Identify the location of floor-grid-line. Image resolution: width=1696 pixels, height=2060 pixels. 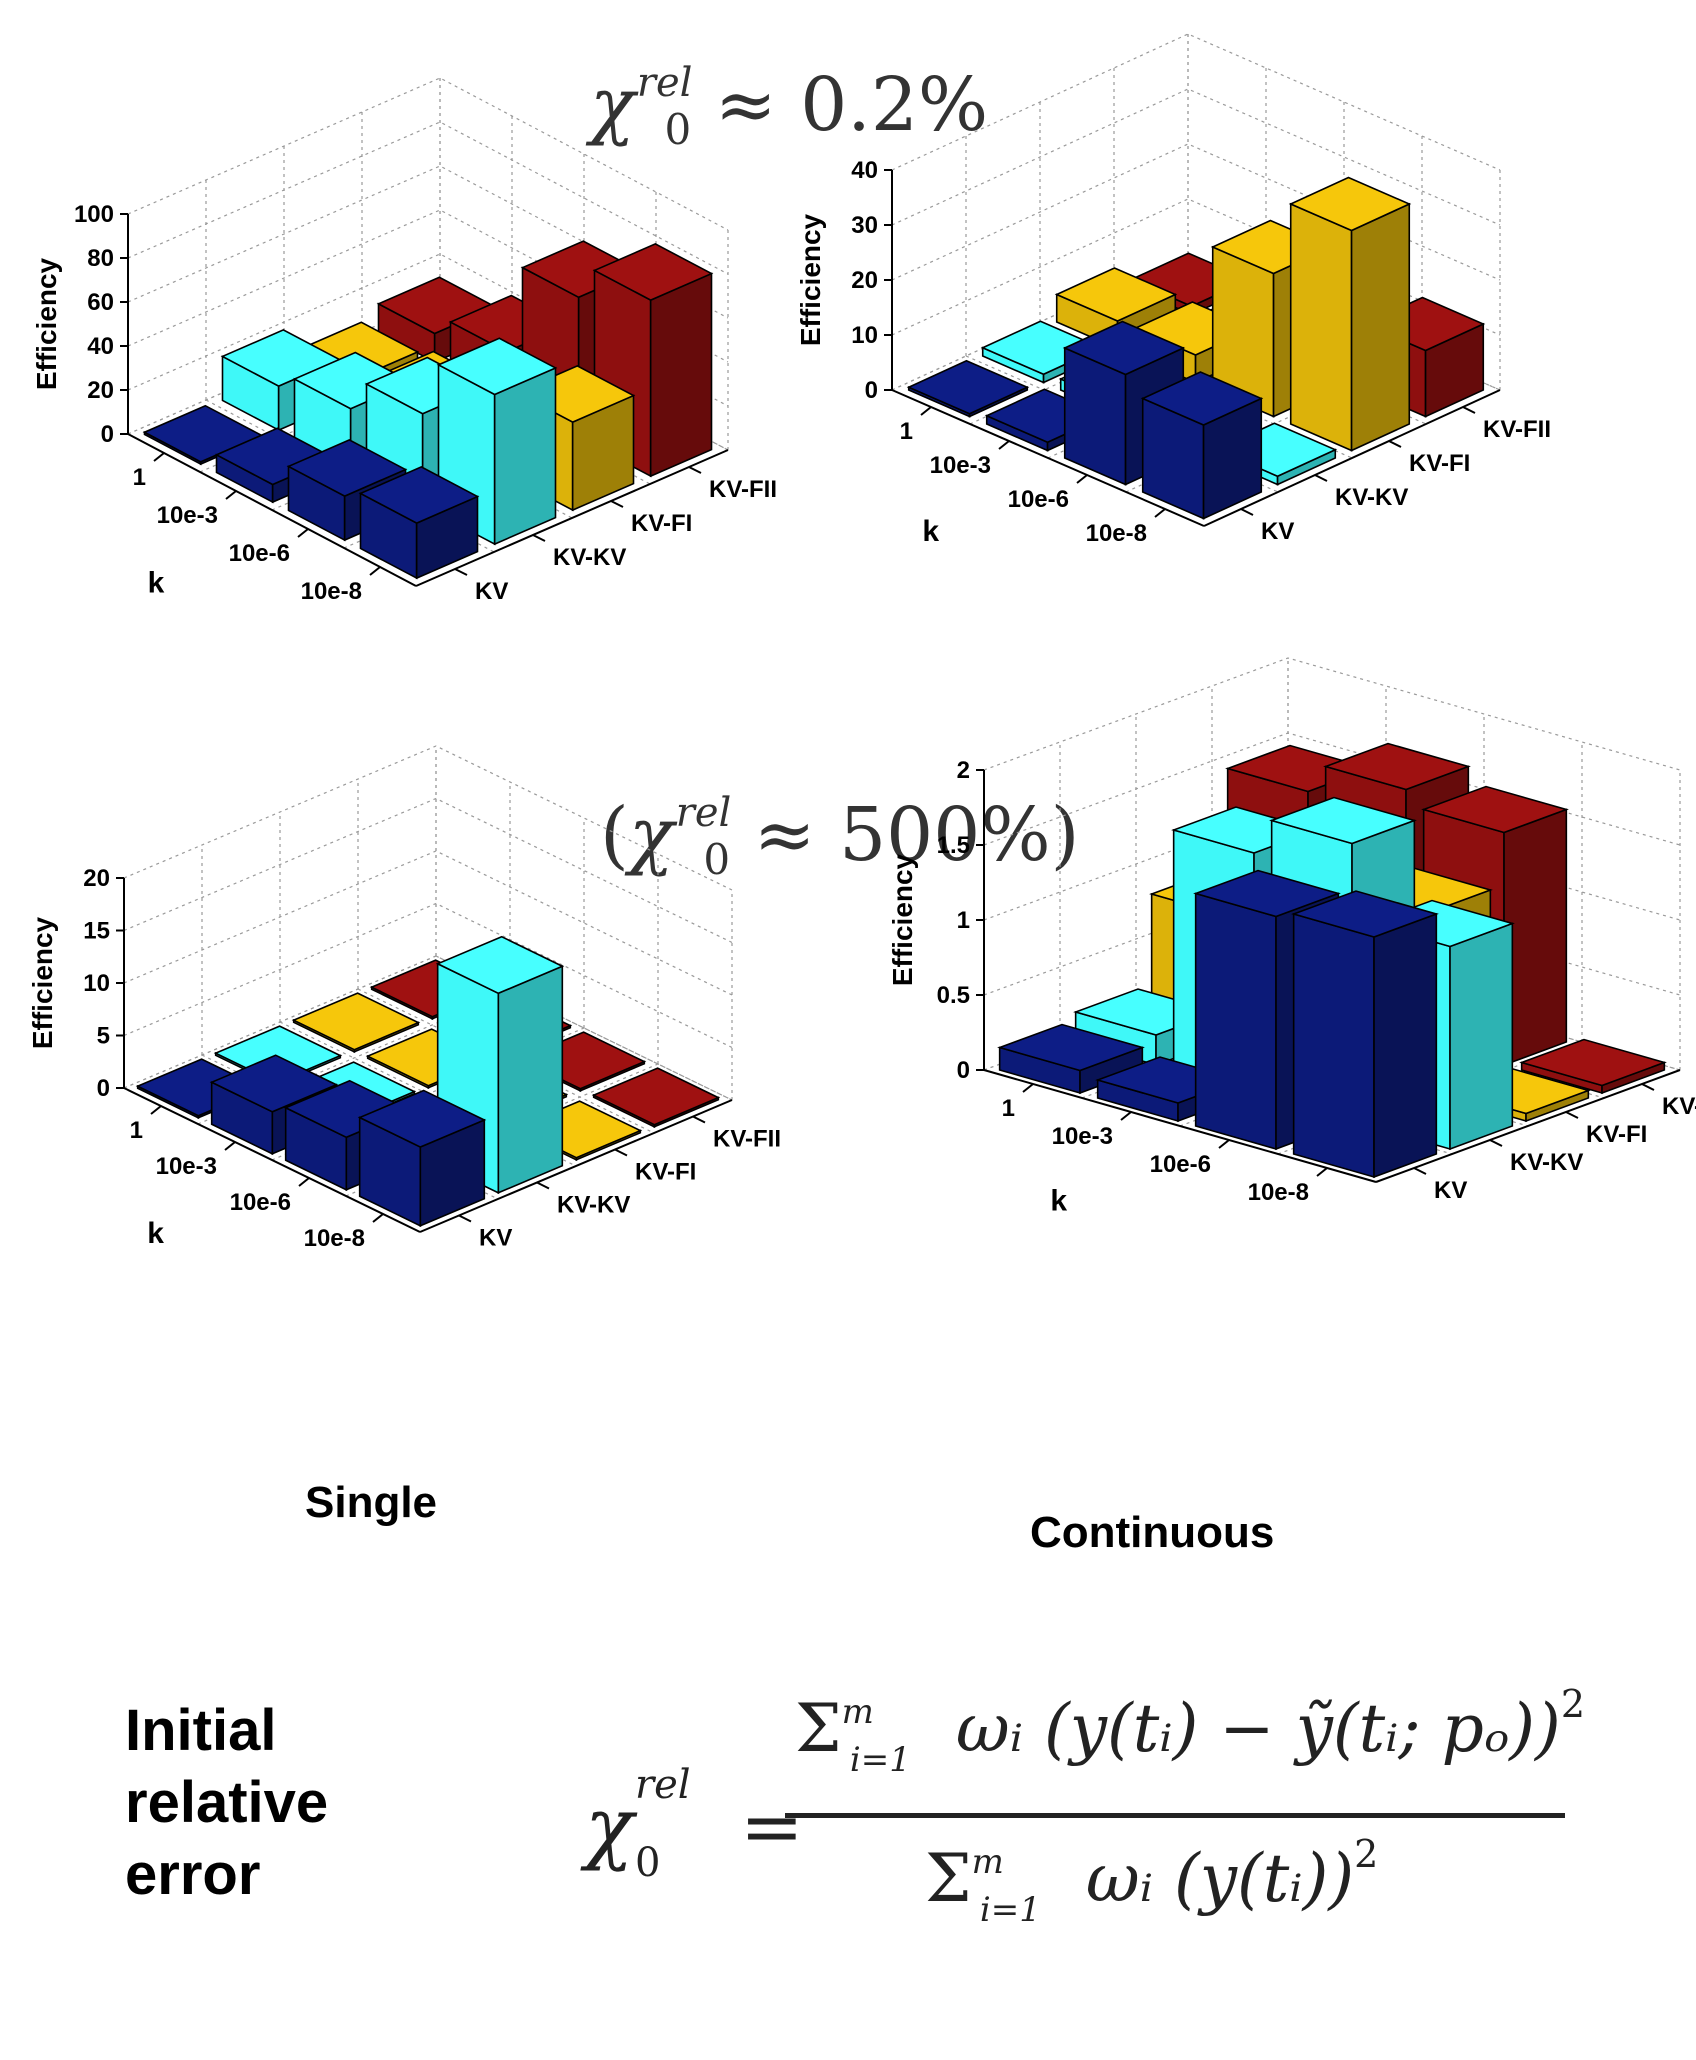
(506, 1061).